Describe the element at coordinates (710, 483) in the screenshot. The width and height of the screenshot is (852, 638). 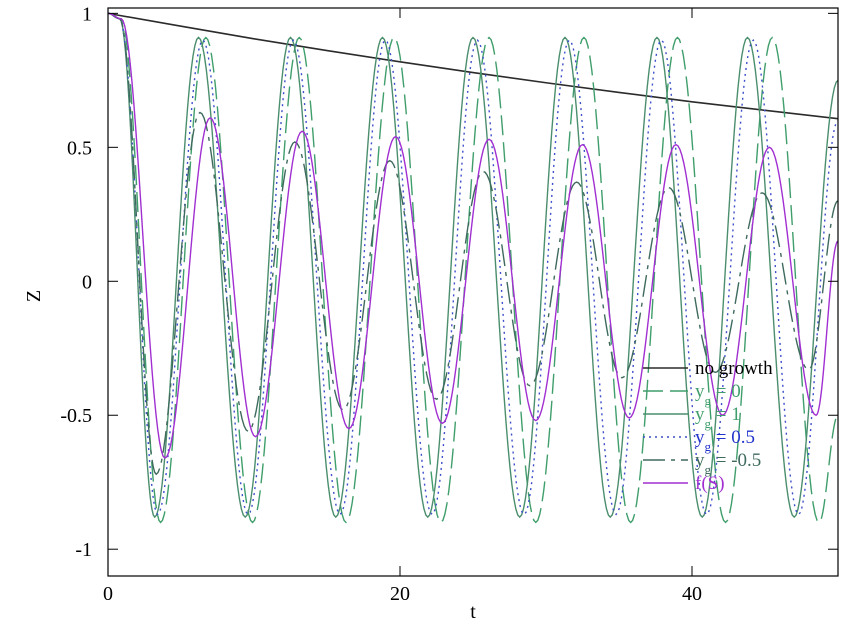
I see `legend-label-5: f(S)` at that location.